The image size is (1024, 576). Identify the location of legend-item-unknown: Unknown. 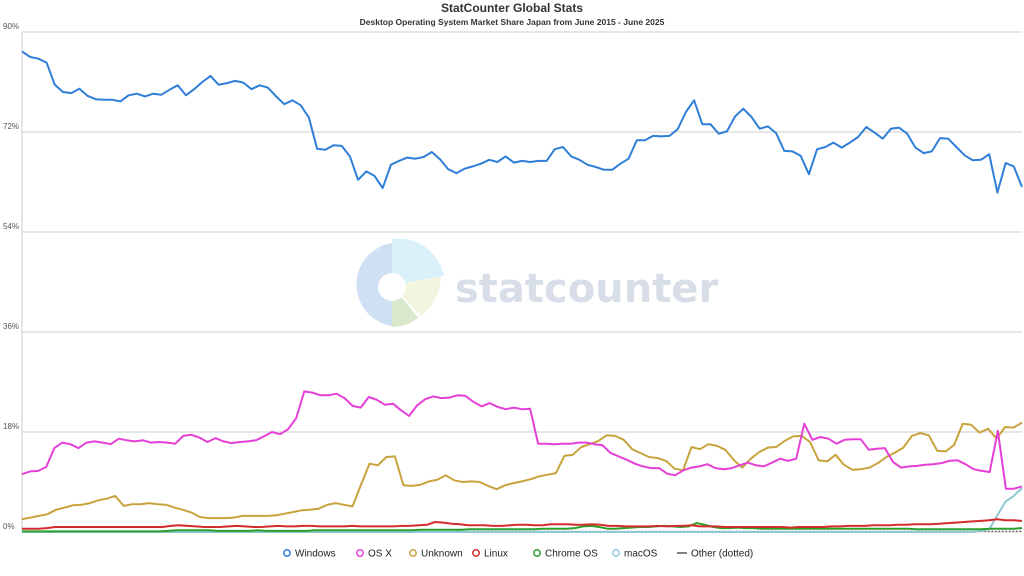
(436, 554).